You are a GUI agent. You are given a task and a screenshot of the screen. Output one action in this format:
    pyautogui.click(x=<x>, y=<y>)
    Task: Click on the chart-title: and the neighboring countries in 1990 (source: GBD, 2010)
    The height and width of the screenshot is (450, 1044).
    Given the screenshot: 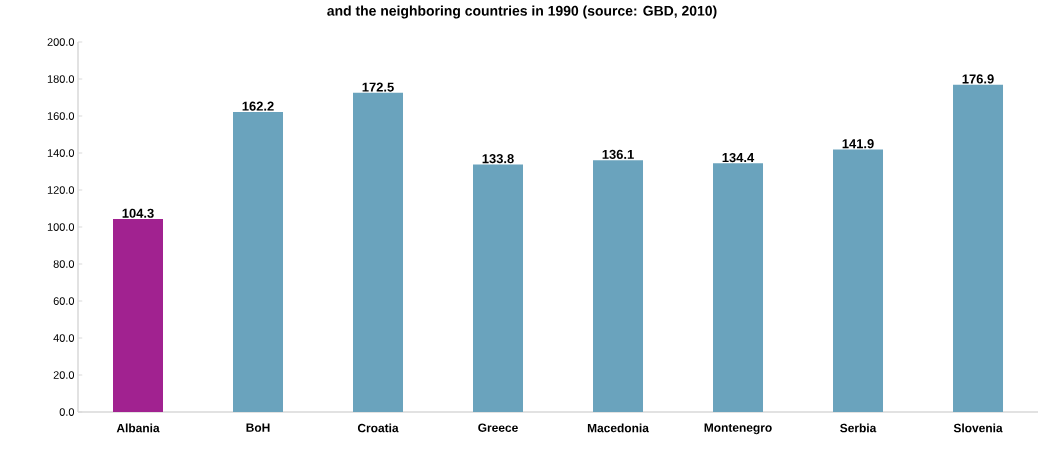 What is the action you would take?
    pyautogui.click(x=522, y=12)
    